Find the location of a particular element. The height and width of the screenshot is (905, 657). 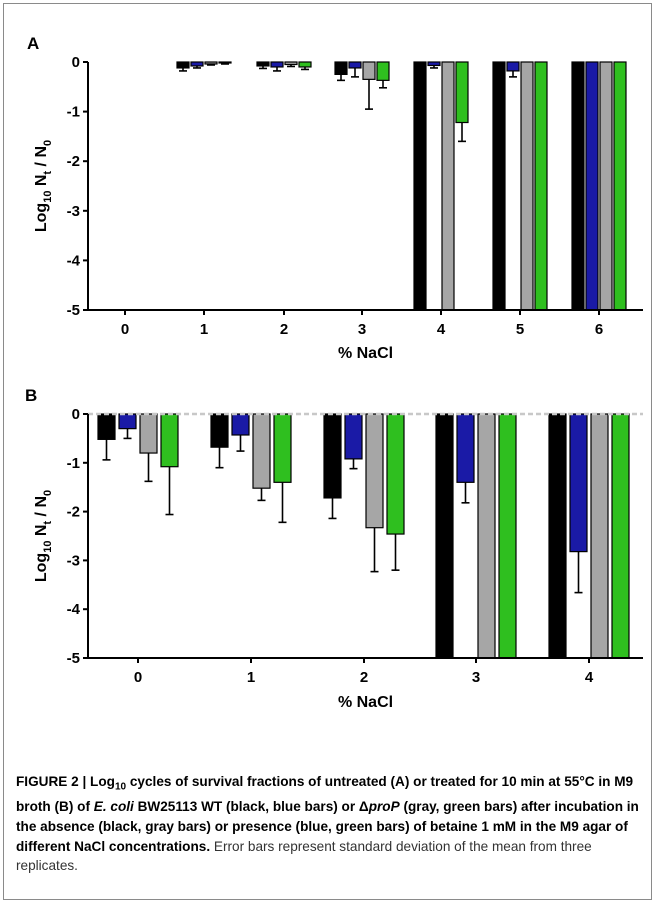

x-tick-label: 6 is located at coordinates (599, 329).